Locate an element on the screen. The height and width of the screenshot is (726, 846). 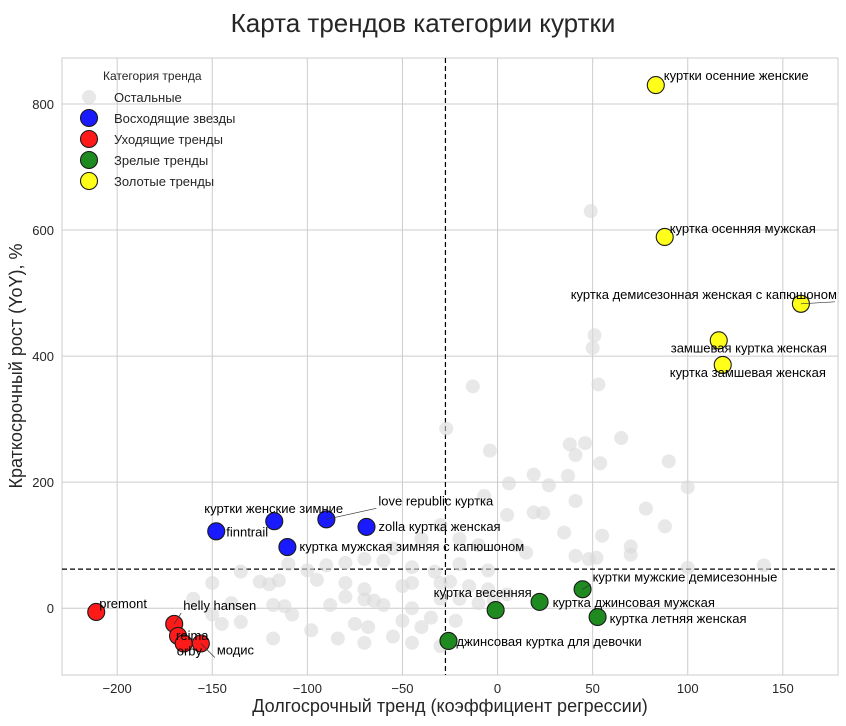
x-tick-label: −200 is located at coordinates (117, 688).